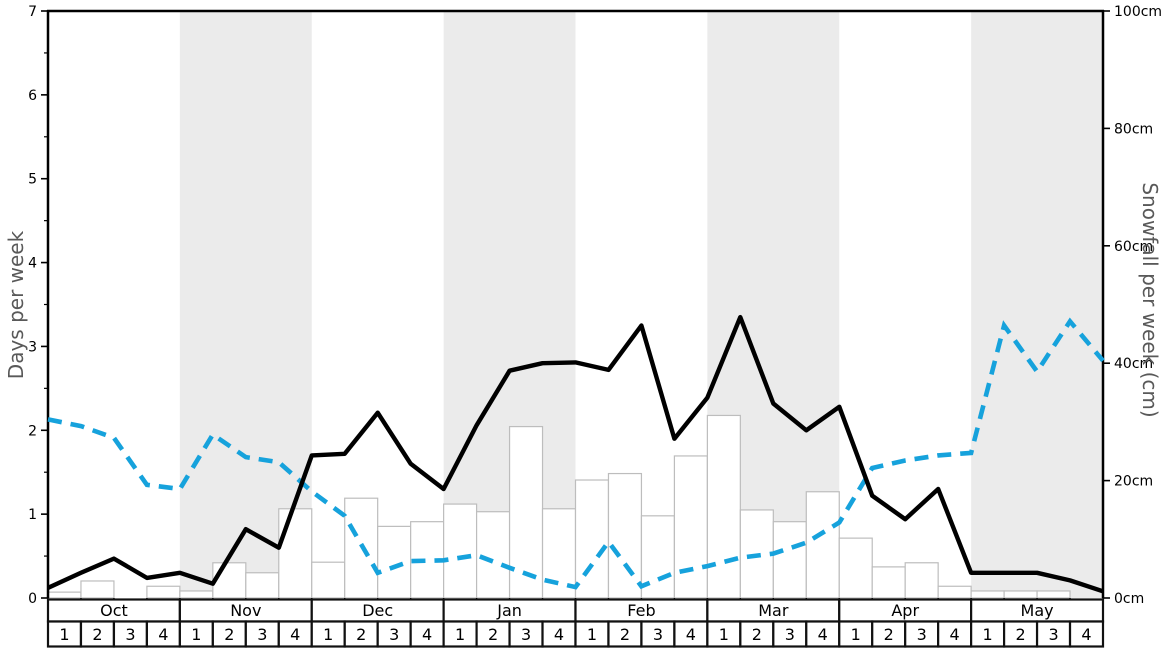 The image size is (1168, 648). Describe the element at coordinates (32, 96) in the screenshot. I see `left-tick-label: 6` at that location.